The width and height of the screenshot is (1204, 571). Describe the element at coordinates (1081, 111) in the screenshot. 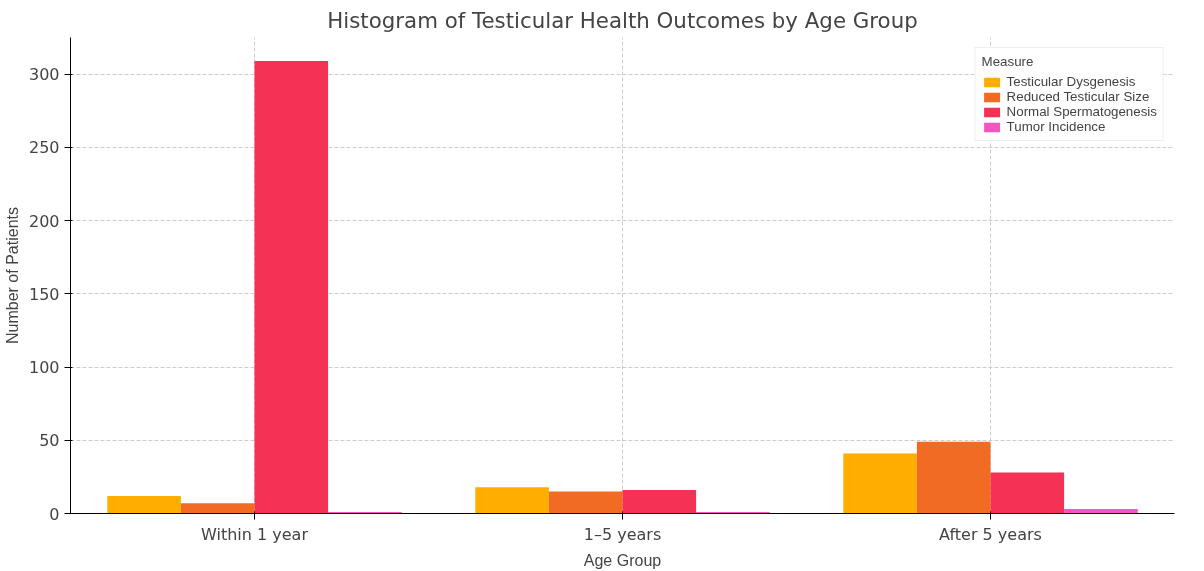

I see `legend-label: Normal Spermatogenesis` at that location.